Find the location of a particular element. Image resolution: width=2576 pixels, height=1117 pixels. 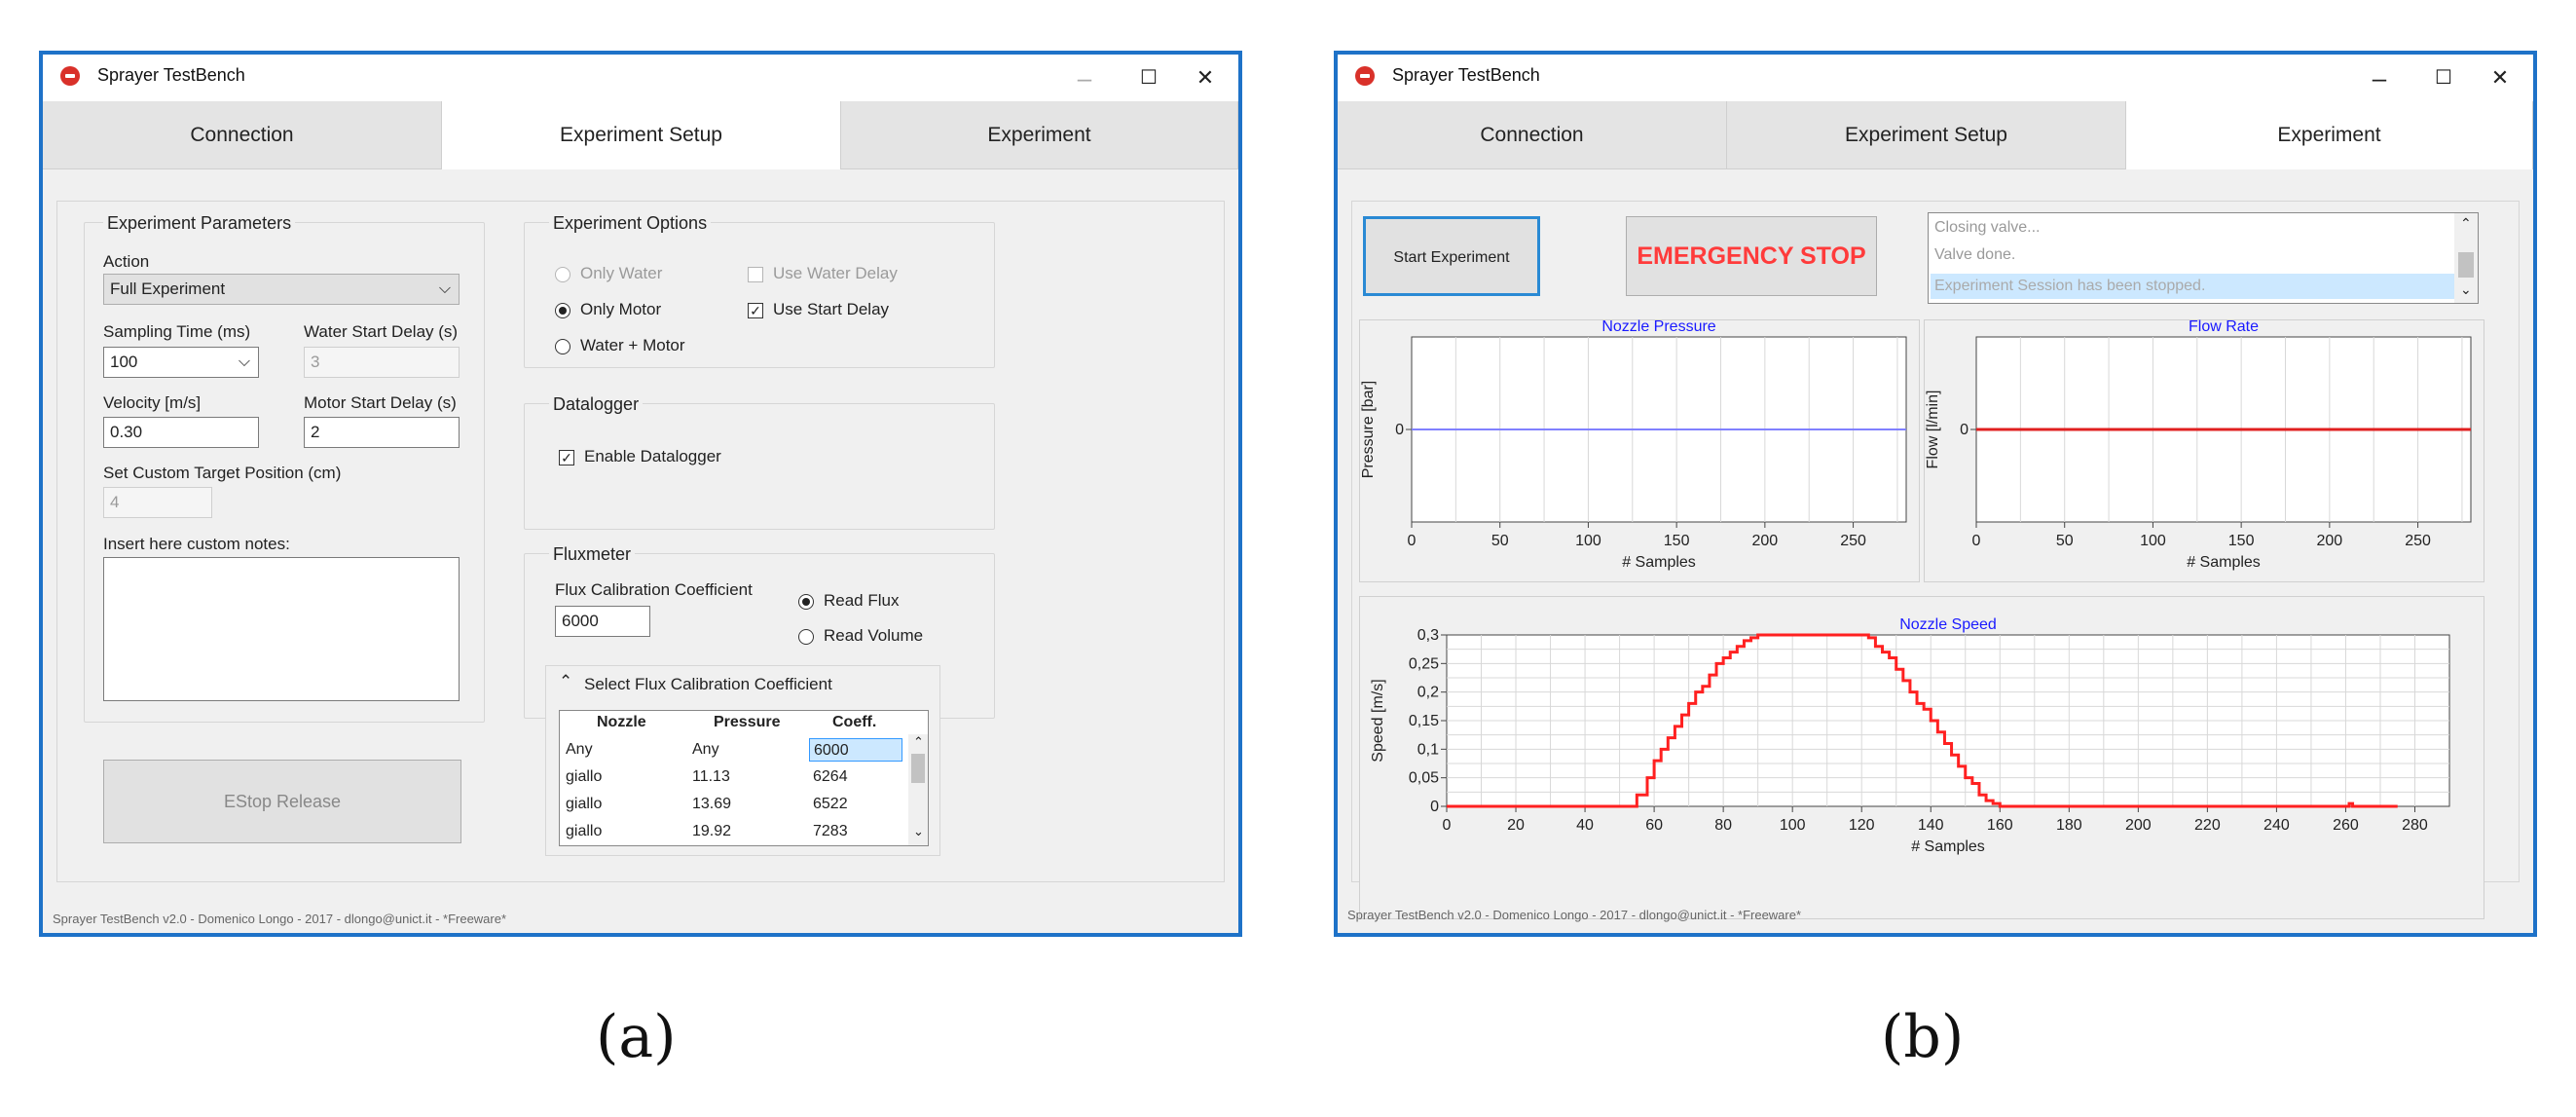

only-motor-label: Only Motor is located at coordinates (621, 309).